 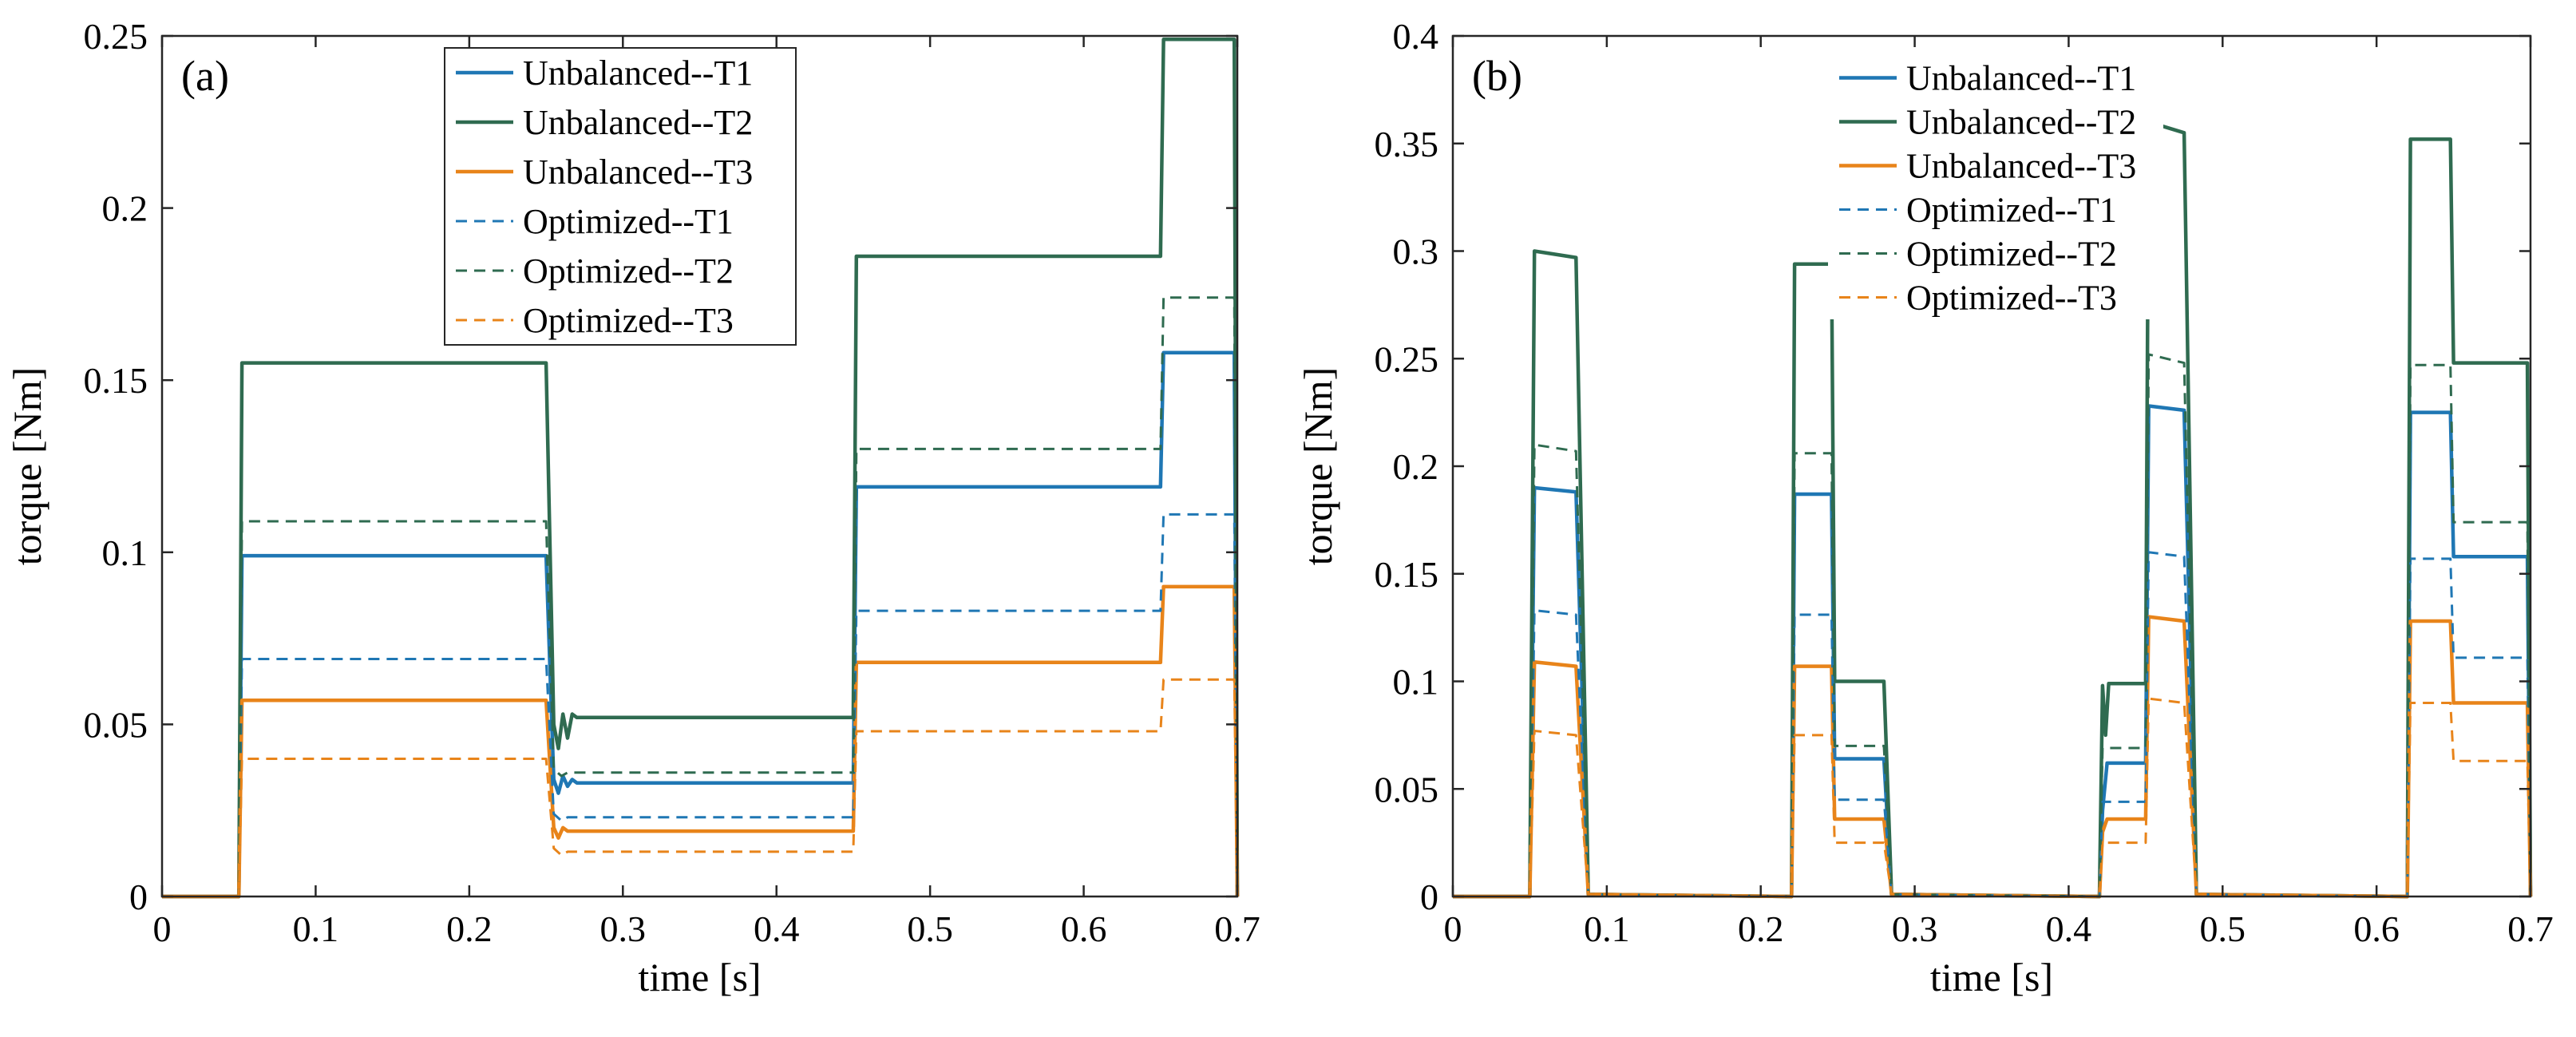 I want to click on series-line-optimized-t1, so click(x=1992, y=725).